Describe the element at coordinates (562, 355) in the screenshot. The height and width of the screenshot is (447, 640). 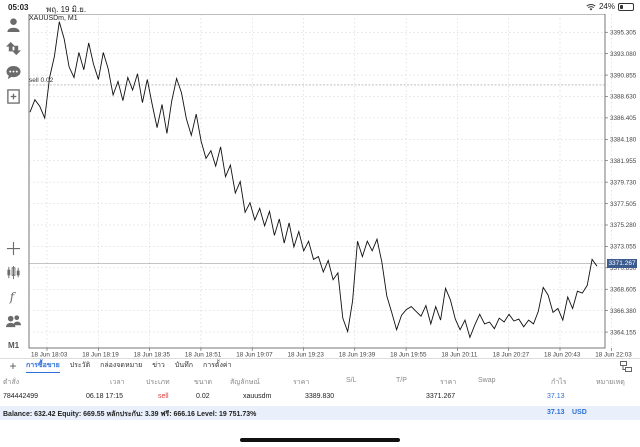
I see `x-tick-label: 18 Jun 20:43` at that location.